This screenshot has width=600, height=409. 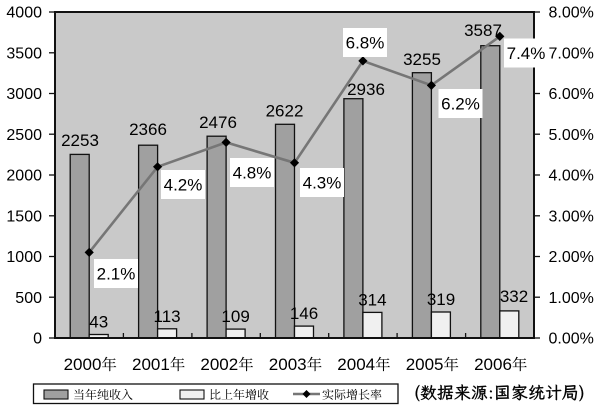 What do you see at coordinates (306, 394) in the screenshot?
I see `legend-growth-marker` at bounding box center [306, 394].